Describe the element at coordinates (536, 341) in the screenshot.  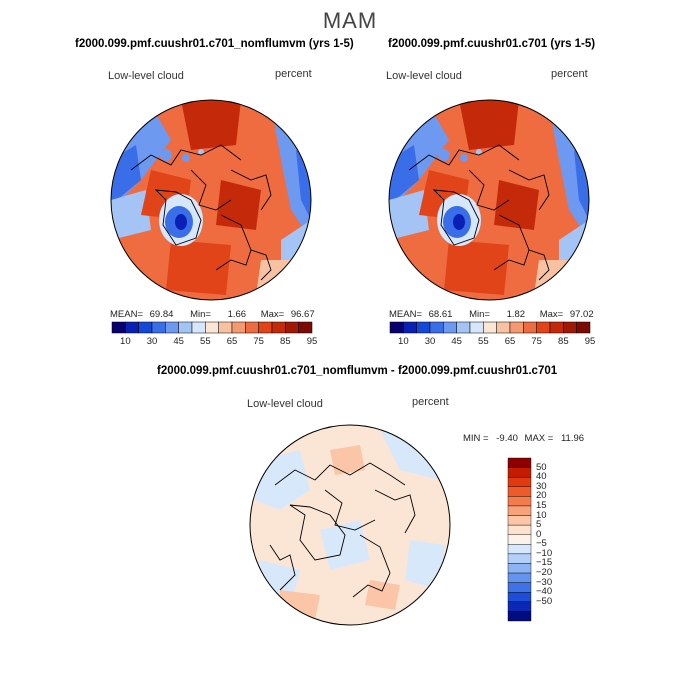
I see `panel-2-colorbar-tick-label: 75` at that location.